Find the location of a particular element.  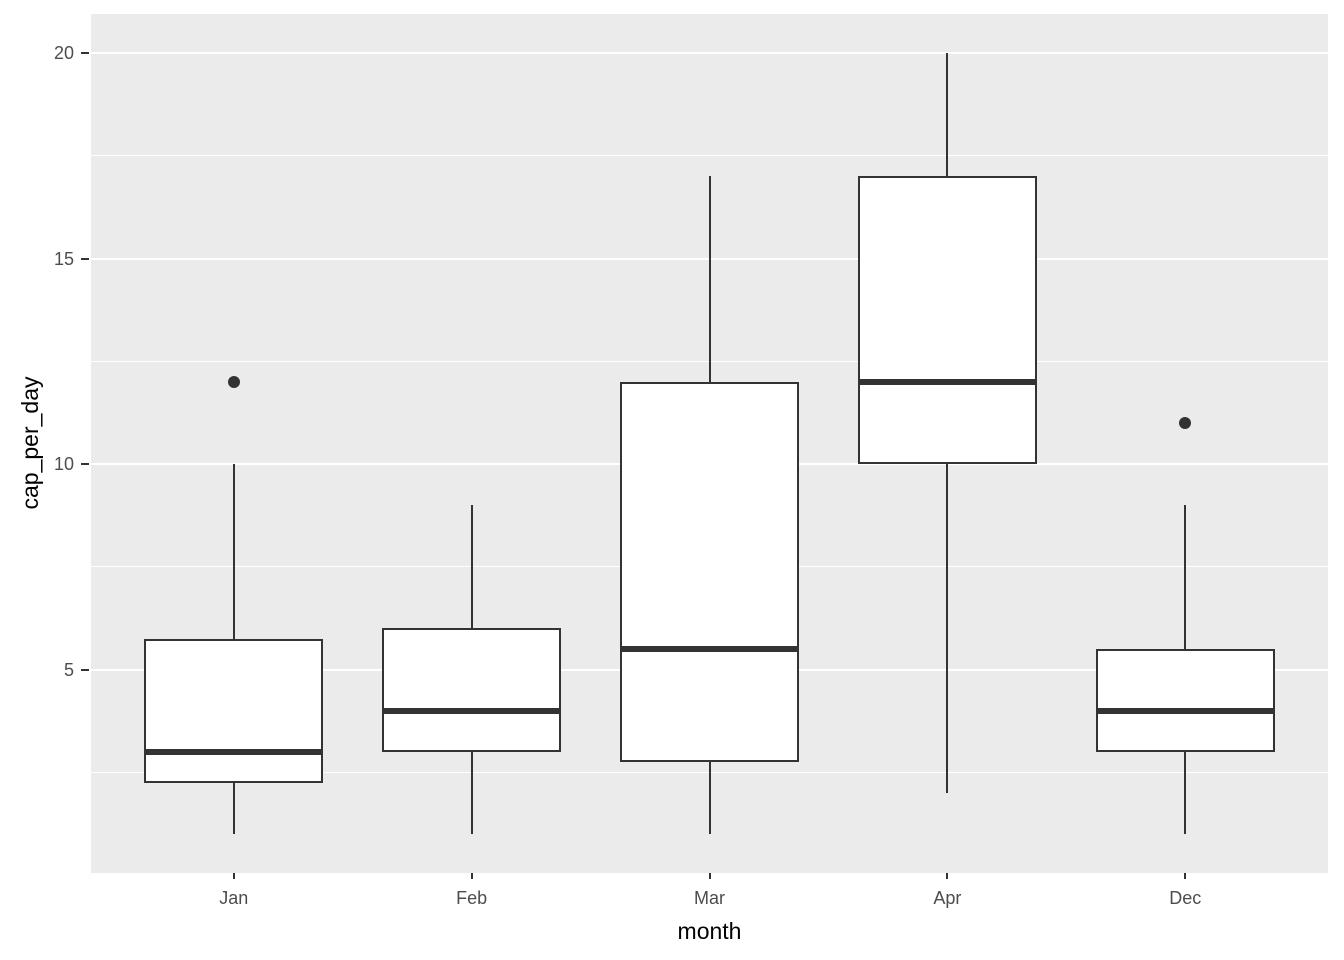

x-tick-label-apr: Apr is located at coordinates (947, 898).